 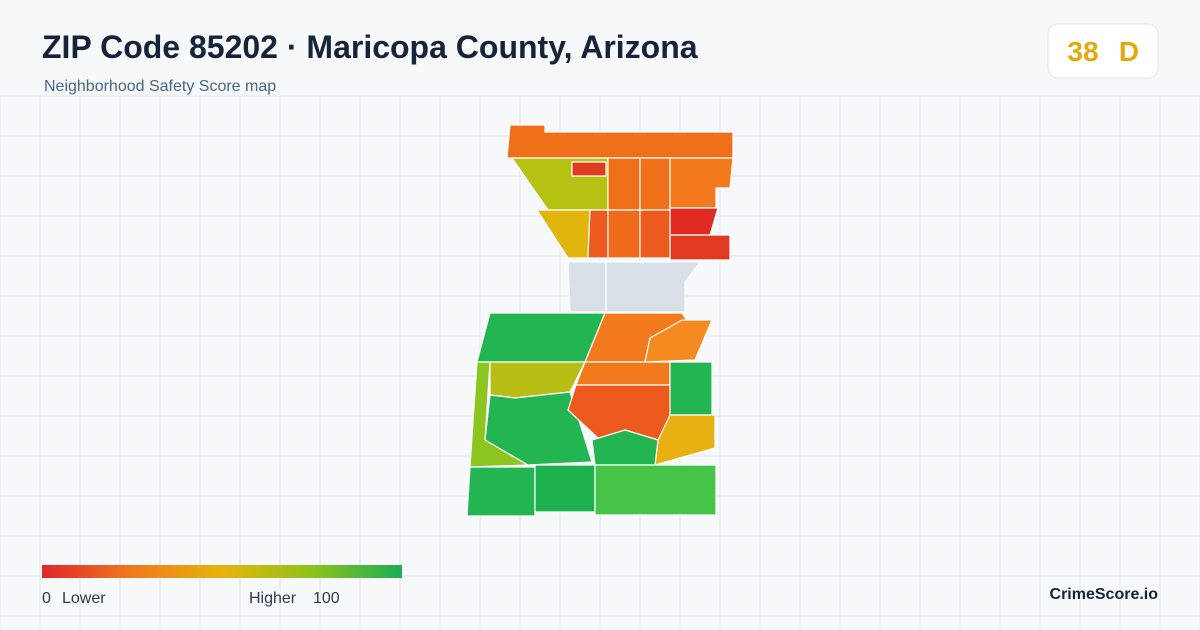 What do you see at coordinates (160, 86) in the screenshot?
I see `subtitle: Neighborhood Safety Score map` at bounding box center [160, 86].